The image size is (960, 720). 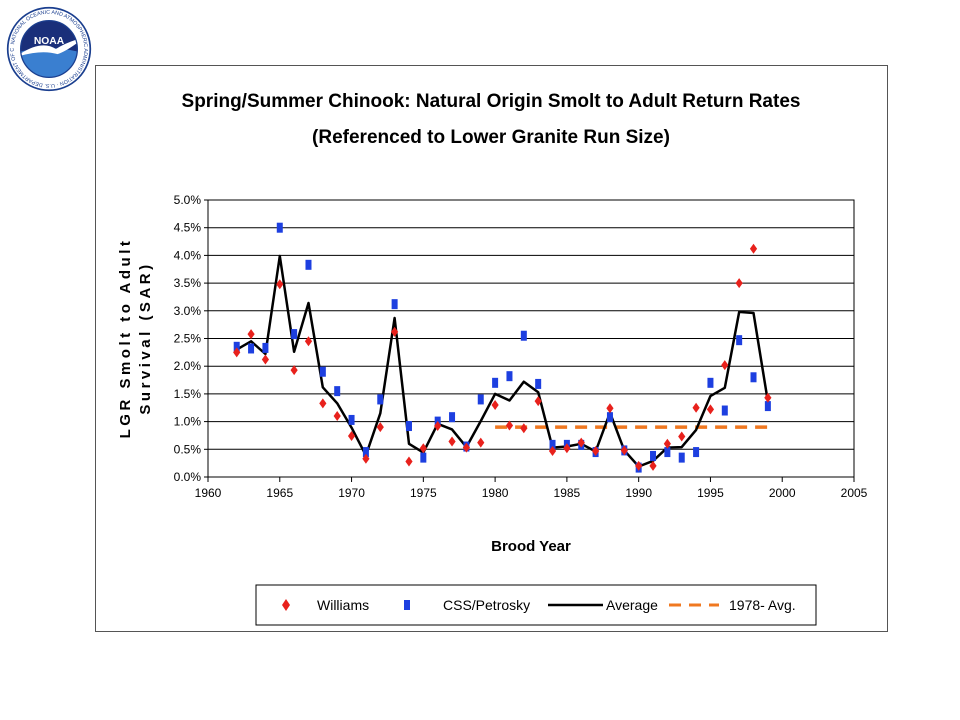 I want to click on logo-bird-icon, so click(x=49, y=47).